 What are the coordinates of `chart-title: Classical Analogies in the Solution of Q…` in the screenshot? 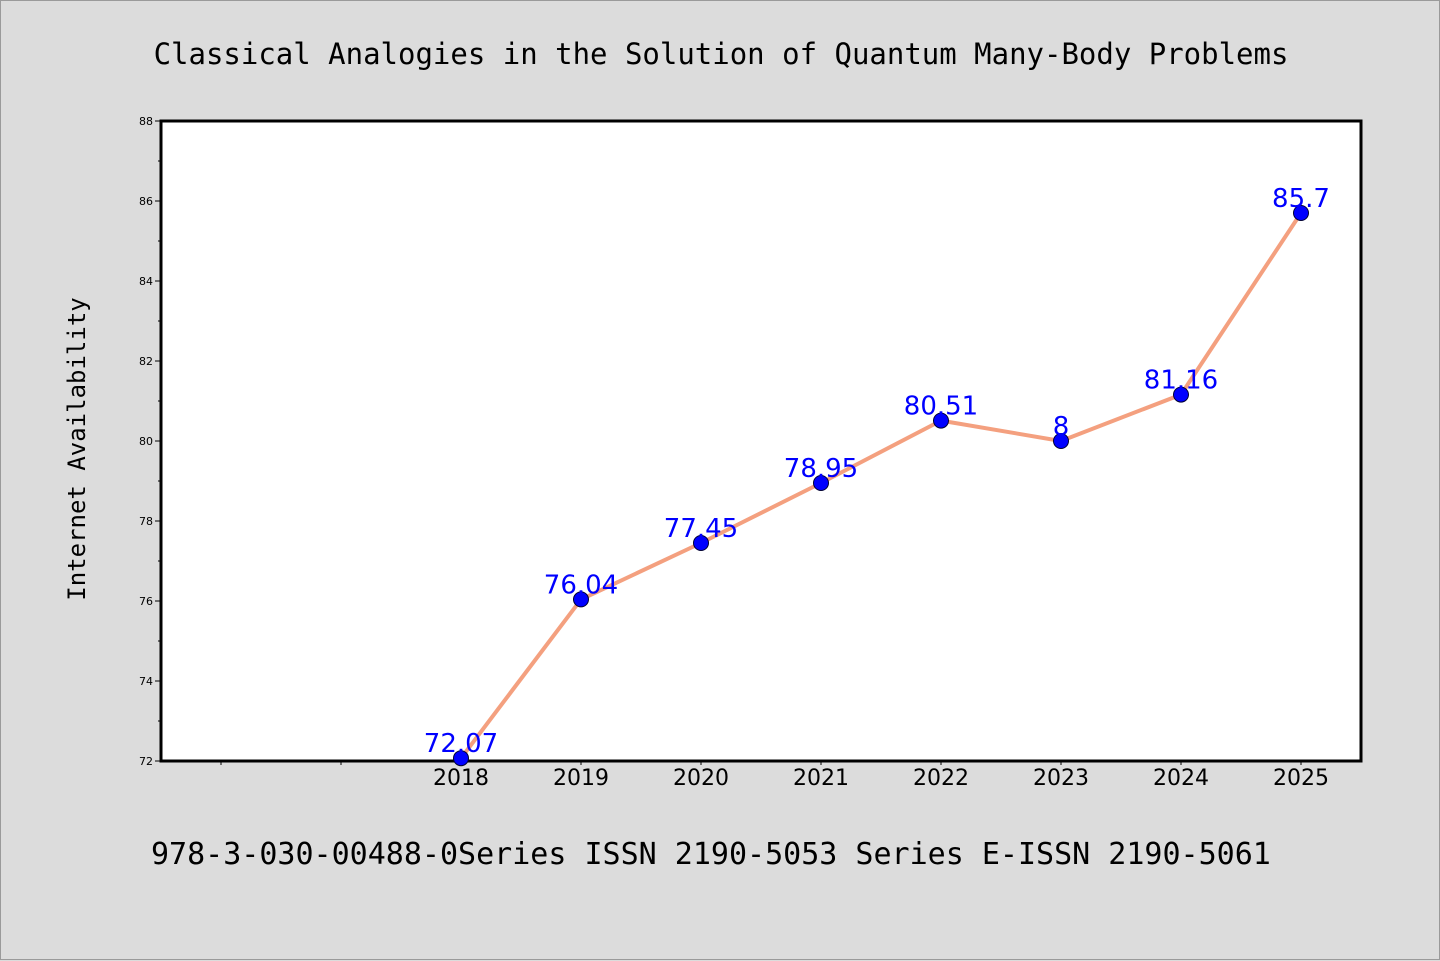 It's located at (721, 54).